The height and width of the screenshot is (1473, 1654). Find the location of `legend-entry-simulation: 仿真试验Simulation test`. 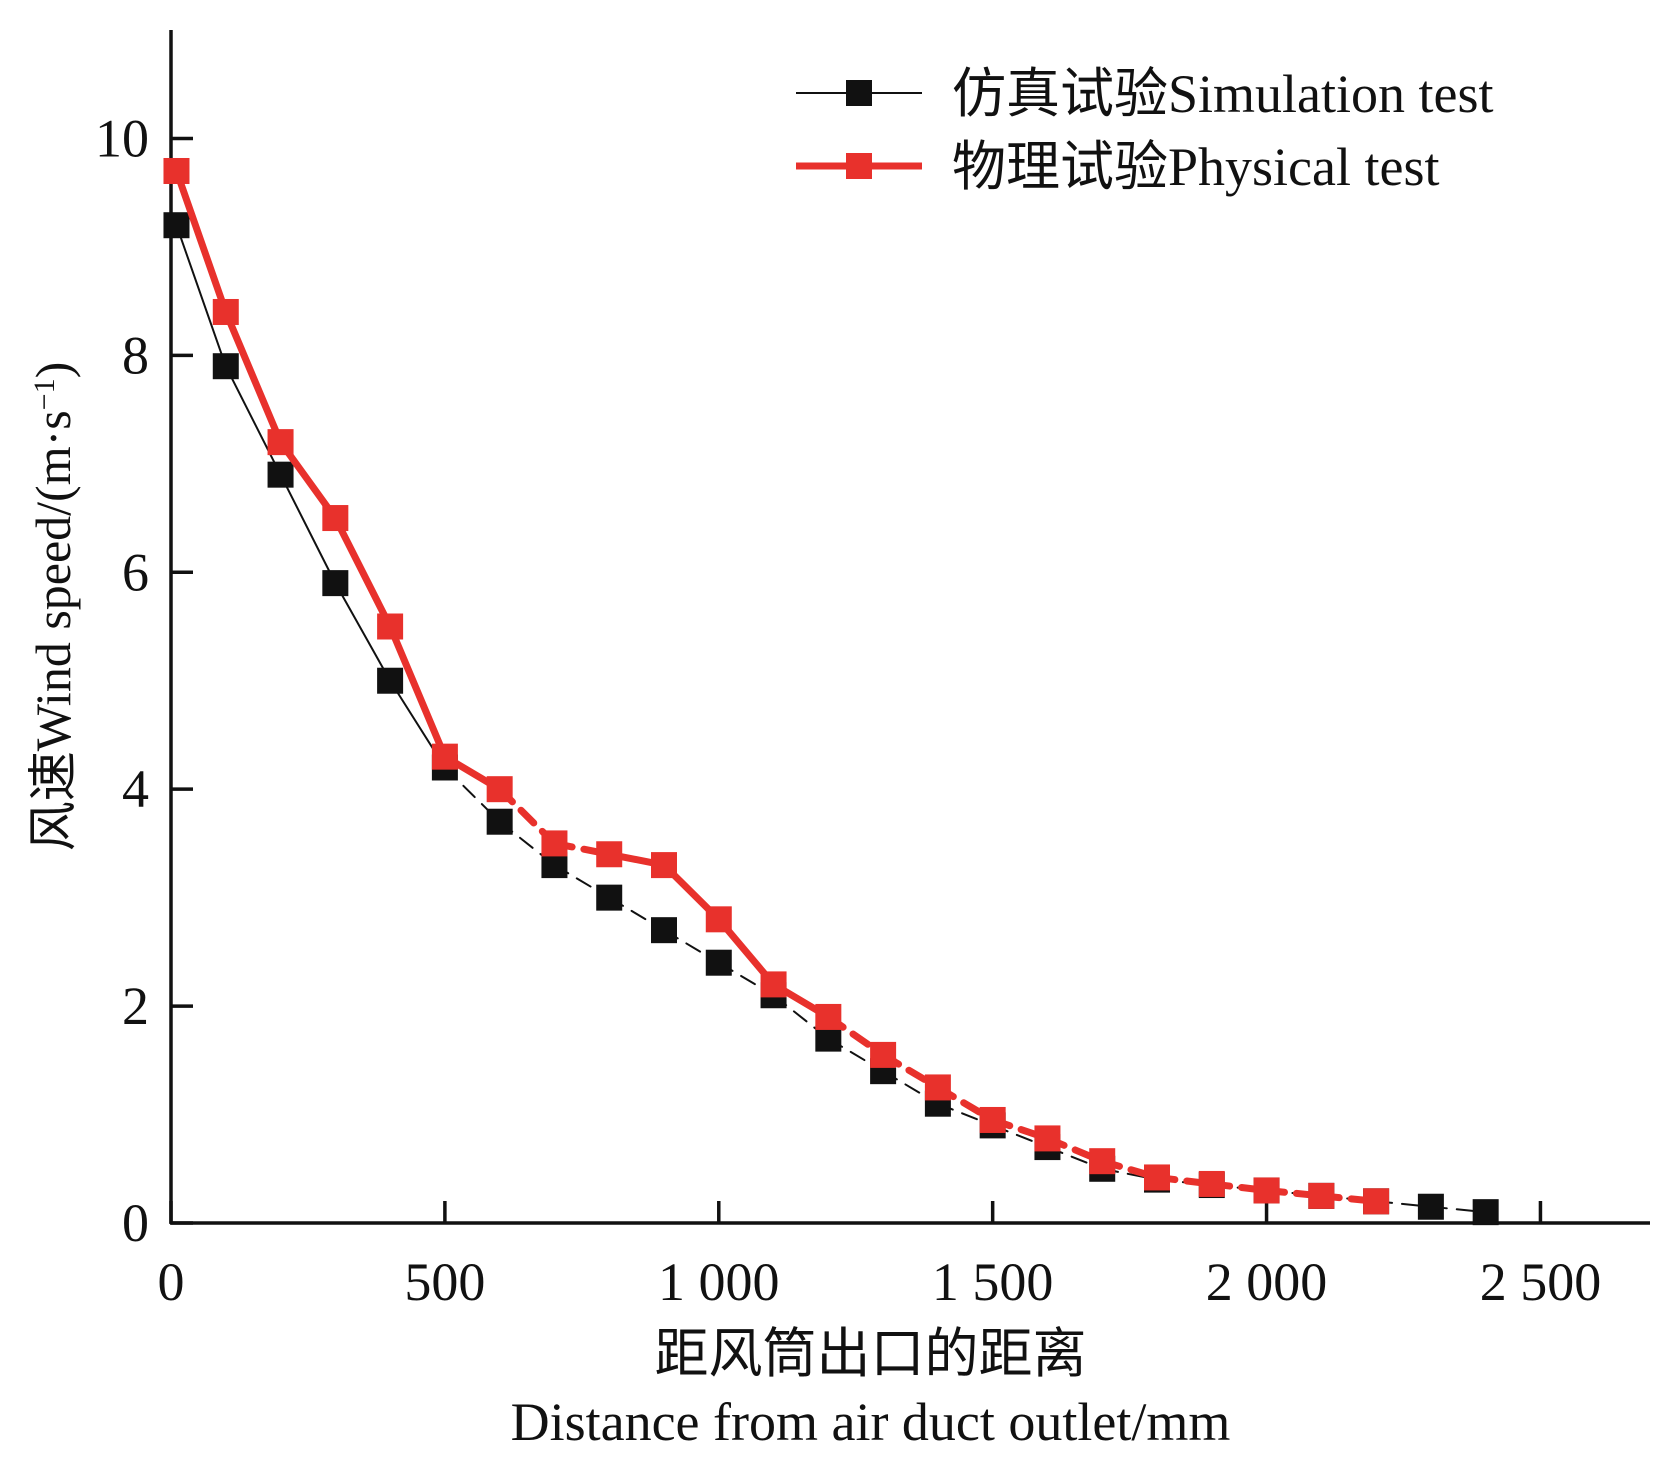

legend-entry-simulation: 仿真试验Simulation test is located at coordinates (1145, 94).